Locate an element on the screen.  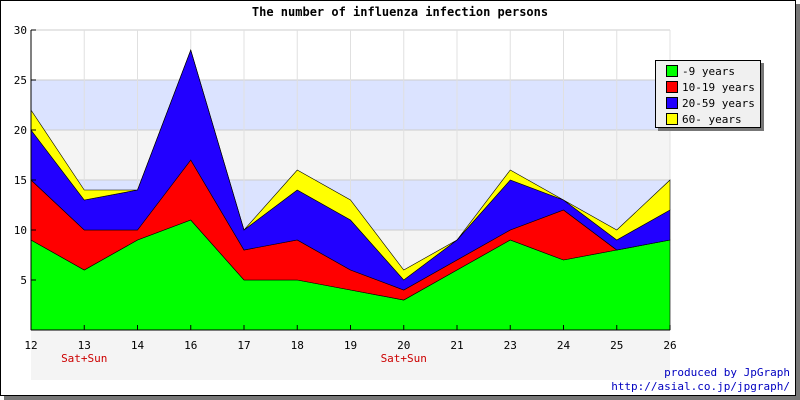
x-tick-label: 17 is located at coordinates (243, 345).